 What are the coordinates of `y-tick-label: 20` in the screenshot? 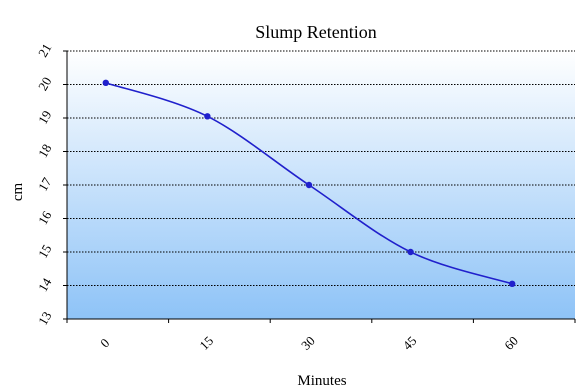 It's located at (44, 83).